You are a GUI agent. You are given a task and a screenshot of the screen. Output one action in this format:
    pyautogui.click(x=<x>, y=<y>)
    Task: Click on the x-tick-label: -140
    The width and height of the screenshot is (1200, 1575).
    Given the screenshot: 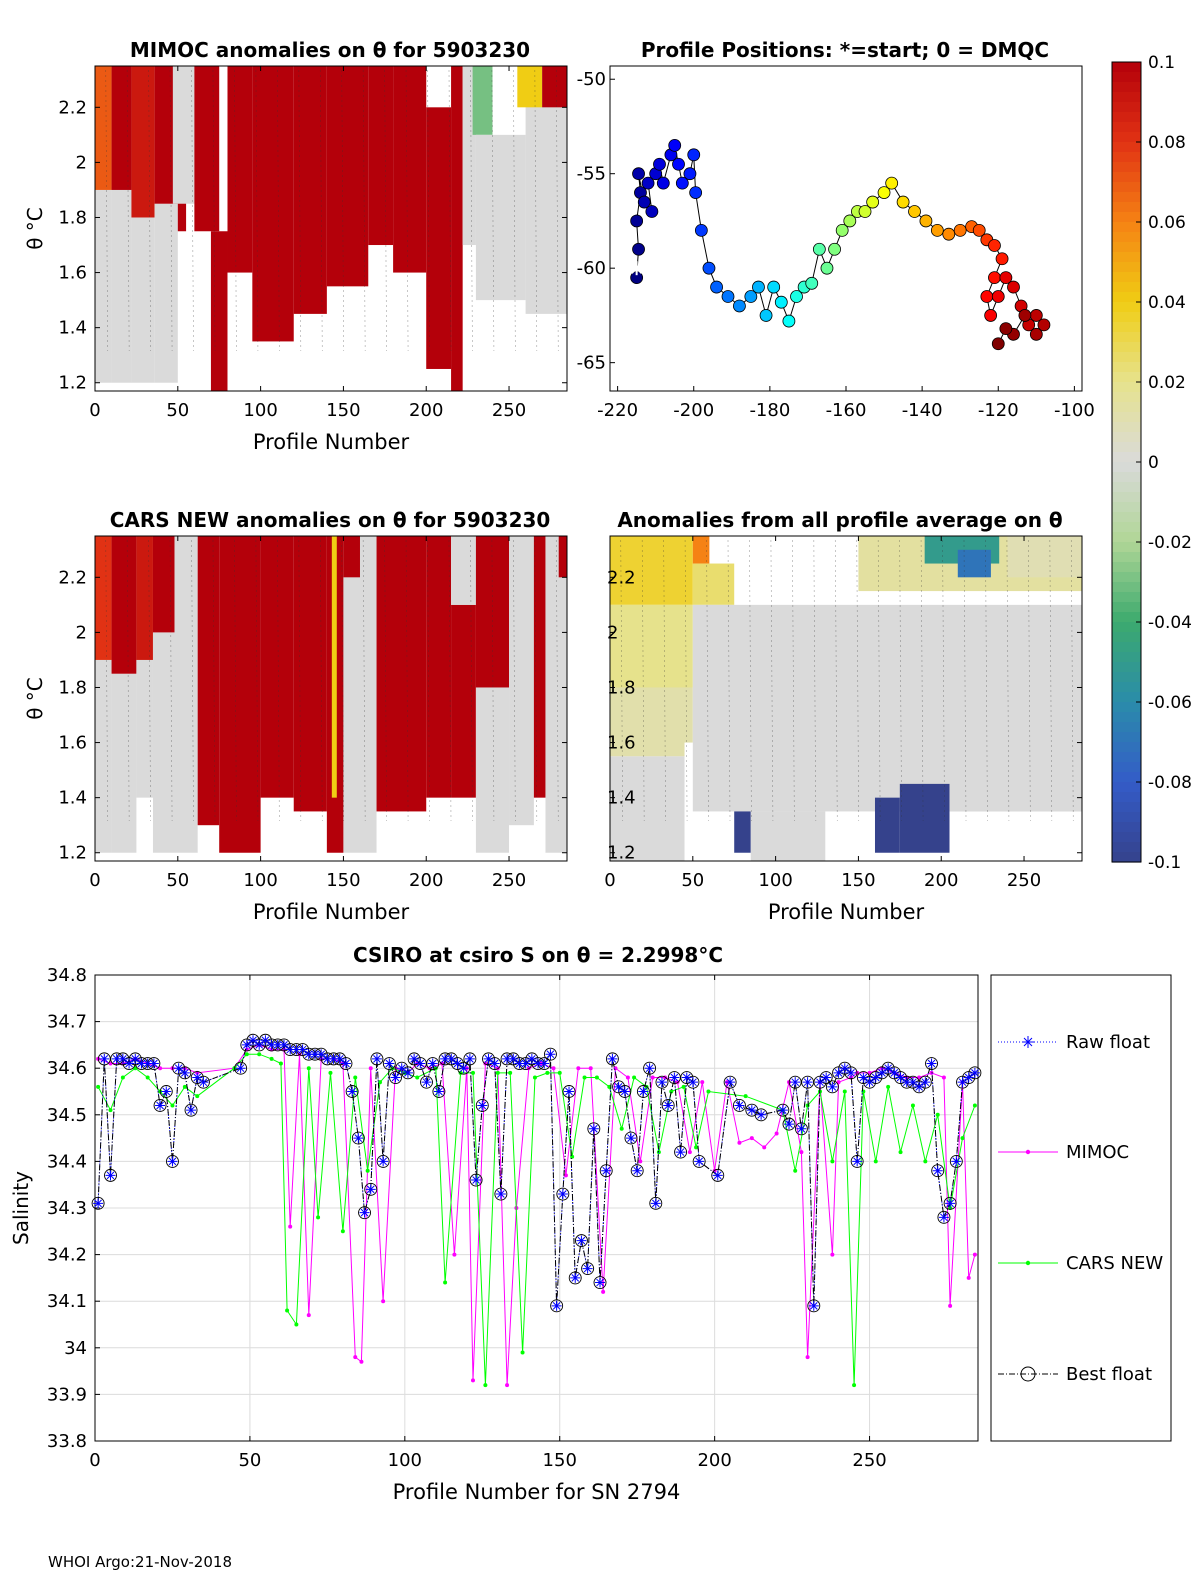 What is the action you would take?
    pyautogui.click(x=922, y=410)
    